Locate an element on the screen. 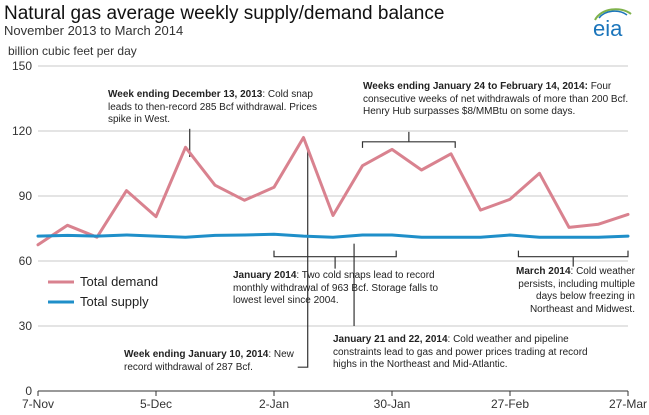 The image size is (649, 415). legend: Total demand Total supply is located at coordinates (103, 291).